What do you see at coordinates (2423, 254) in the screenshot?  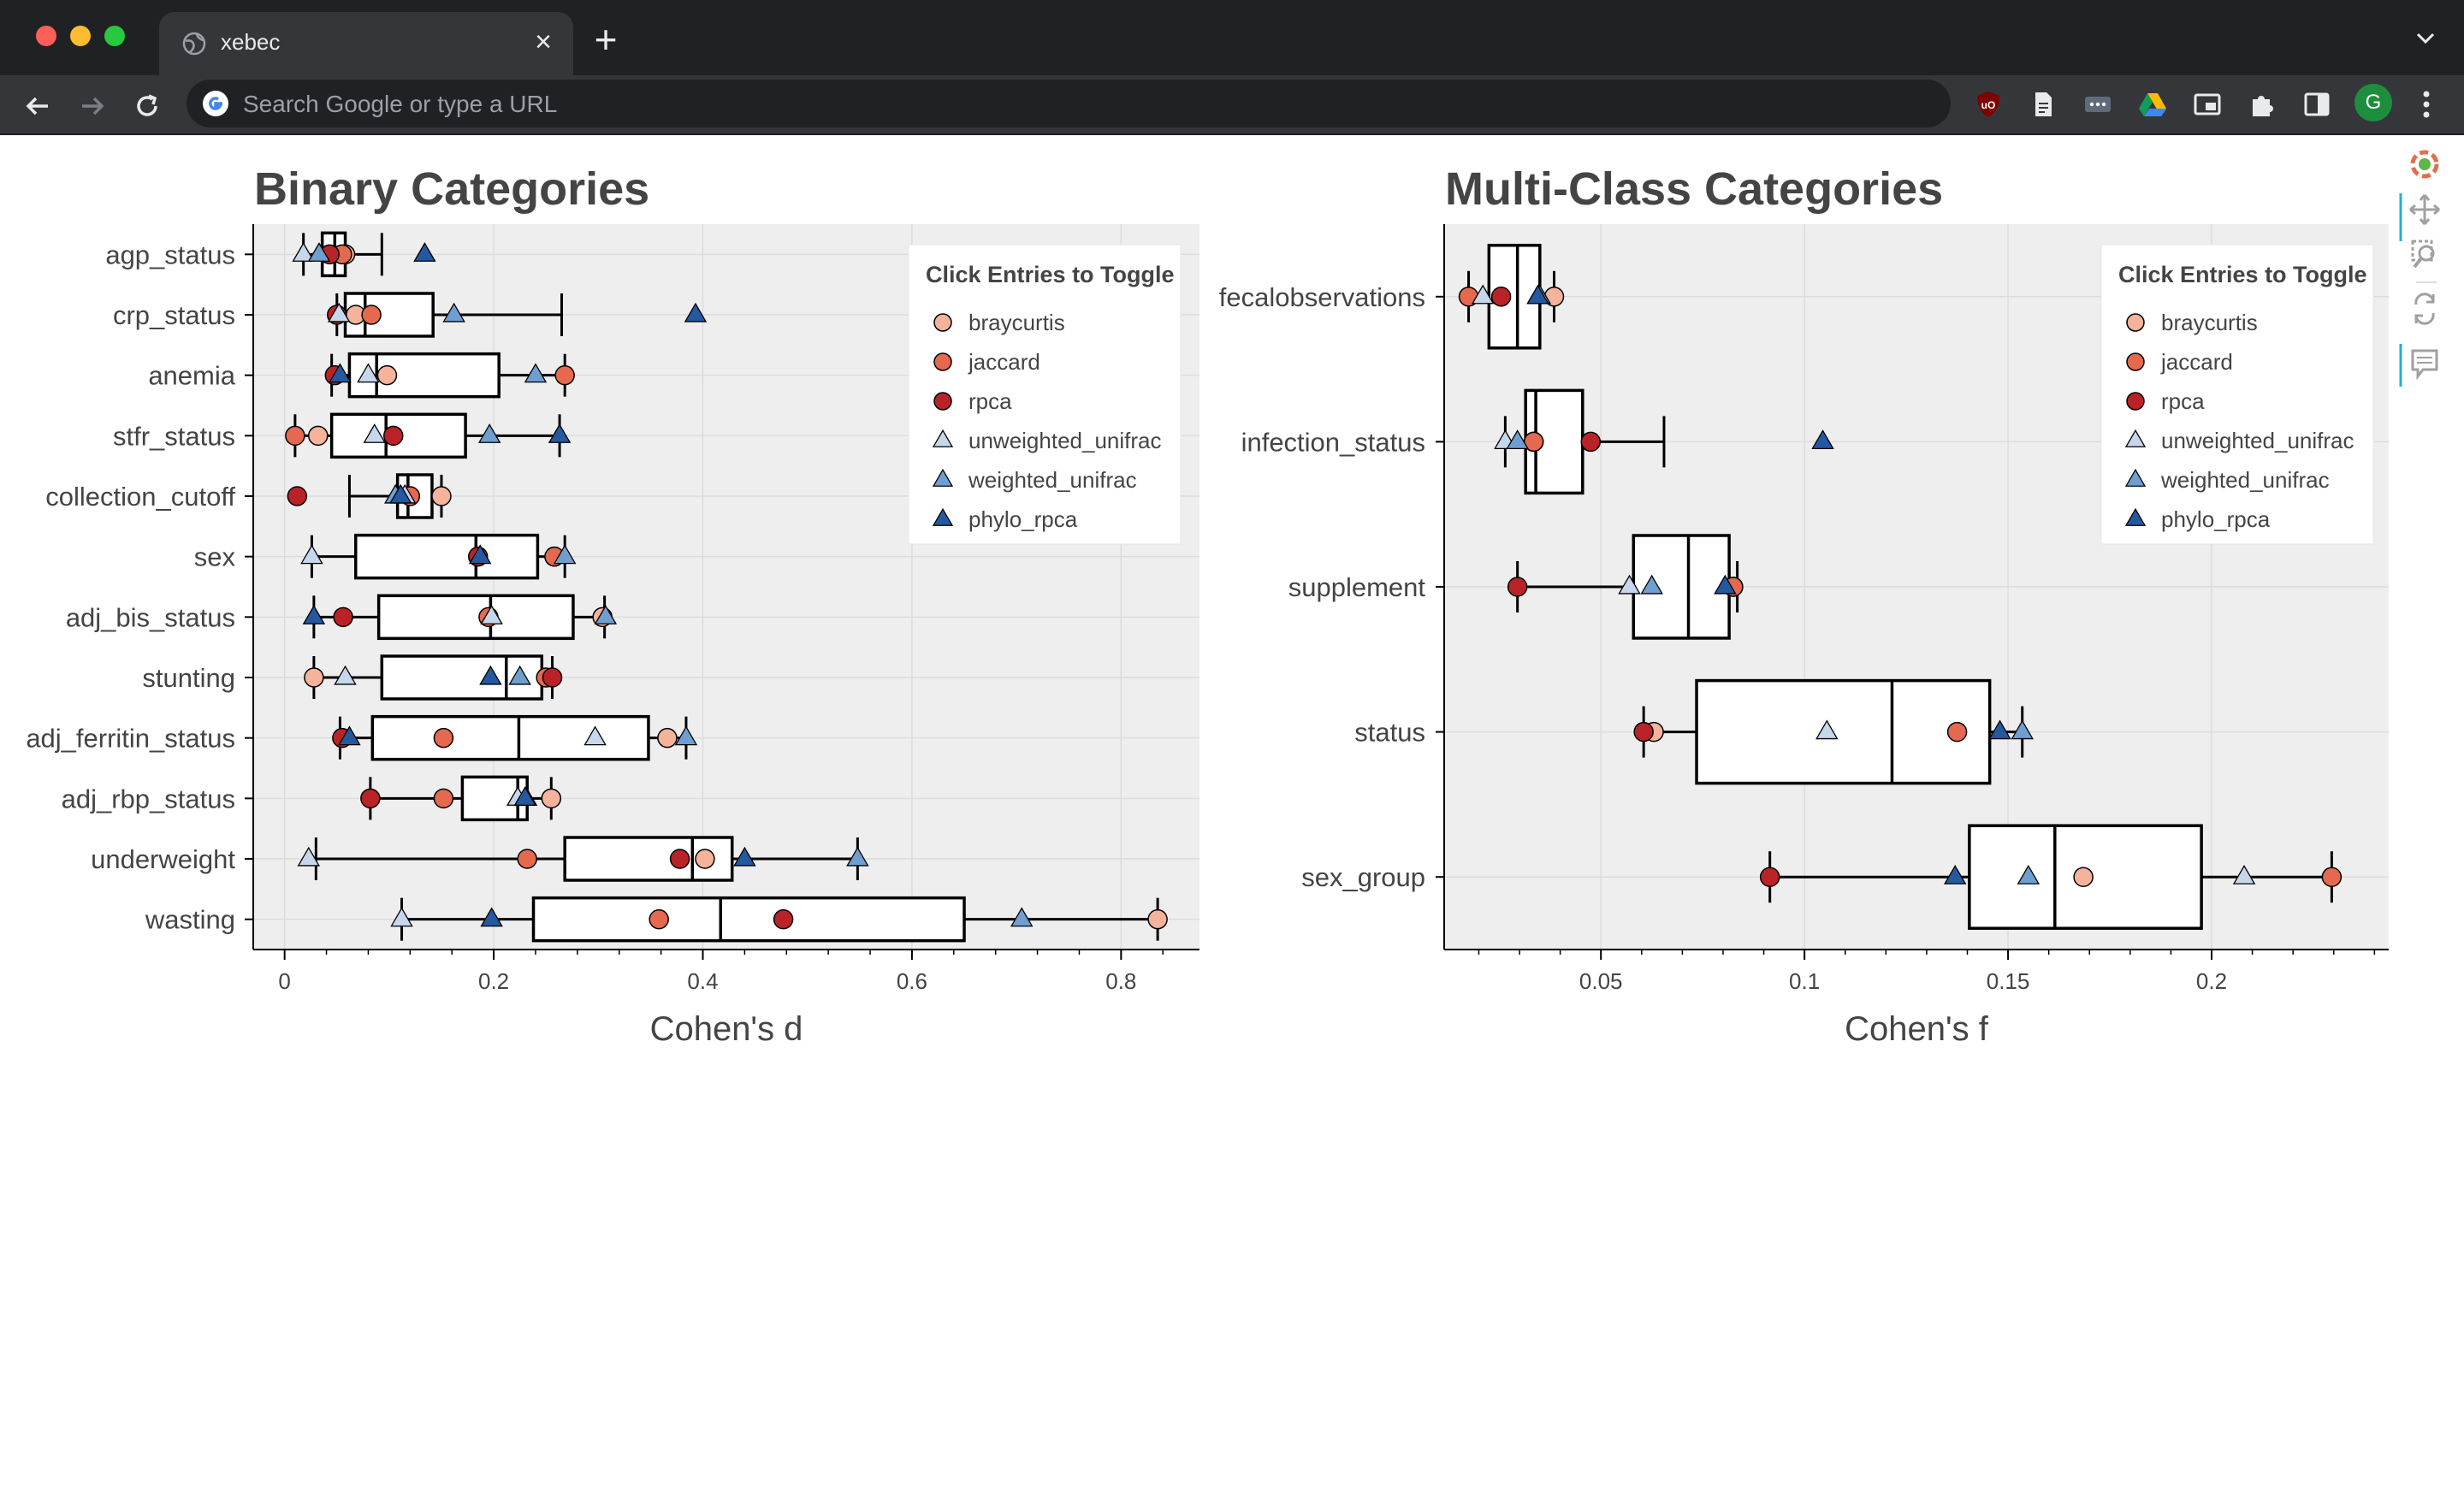 I see `box-zoom-tool-icon` at bounding box center [2423, 254].